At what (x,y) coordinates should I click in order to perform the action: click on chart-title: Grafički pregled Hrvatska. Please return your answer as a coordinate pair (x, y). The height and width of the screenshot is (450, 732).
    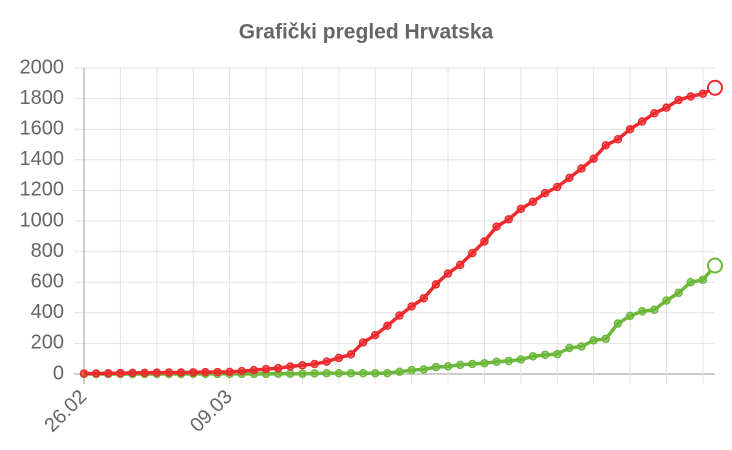
    Looking at the image, I should click on (366, 32).